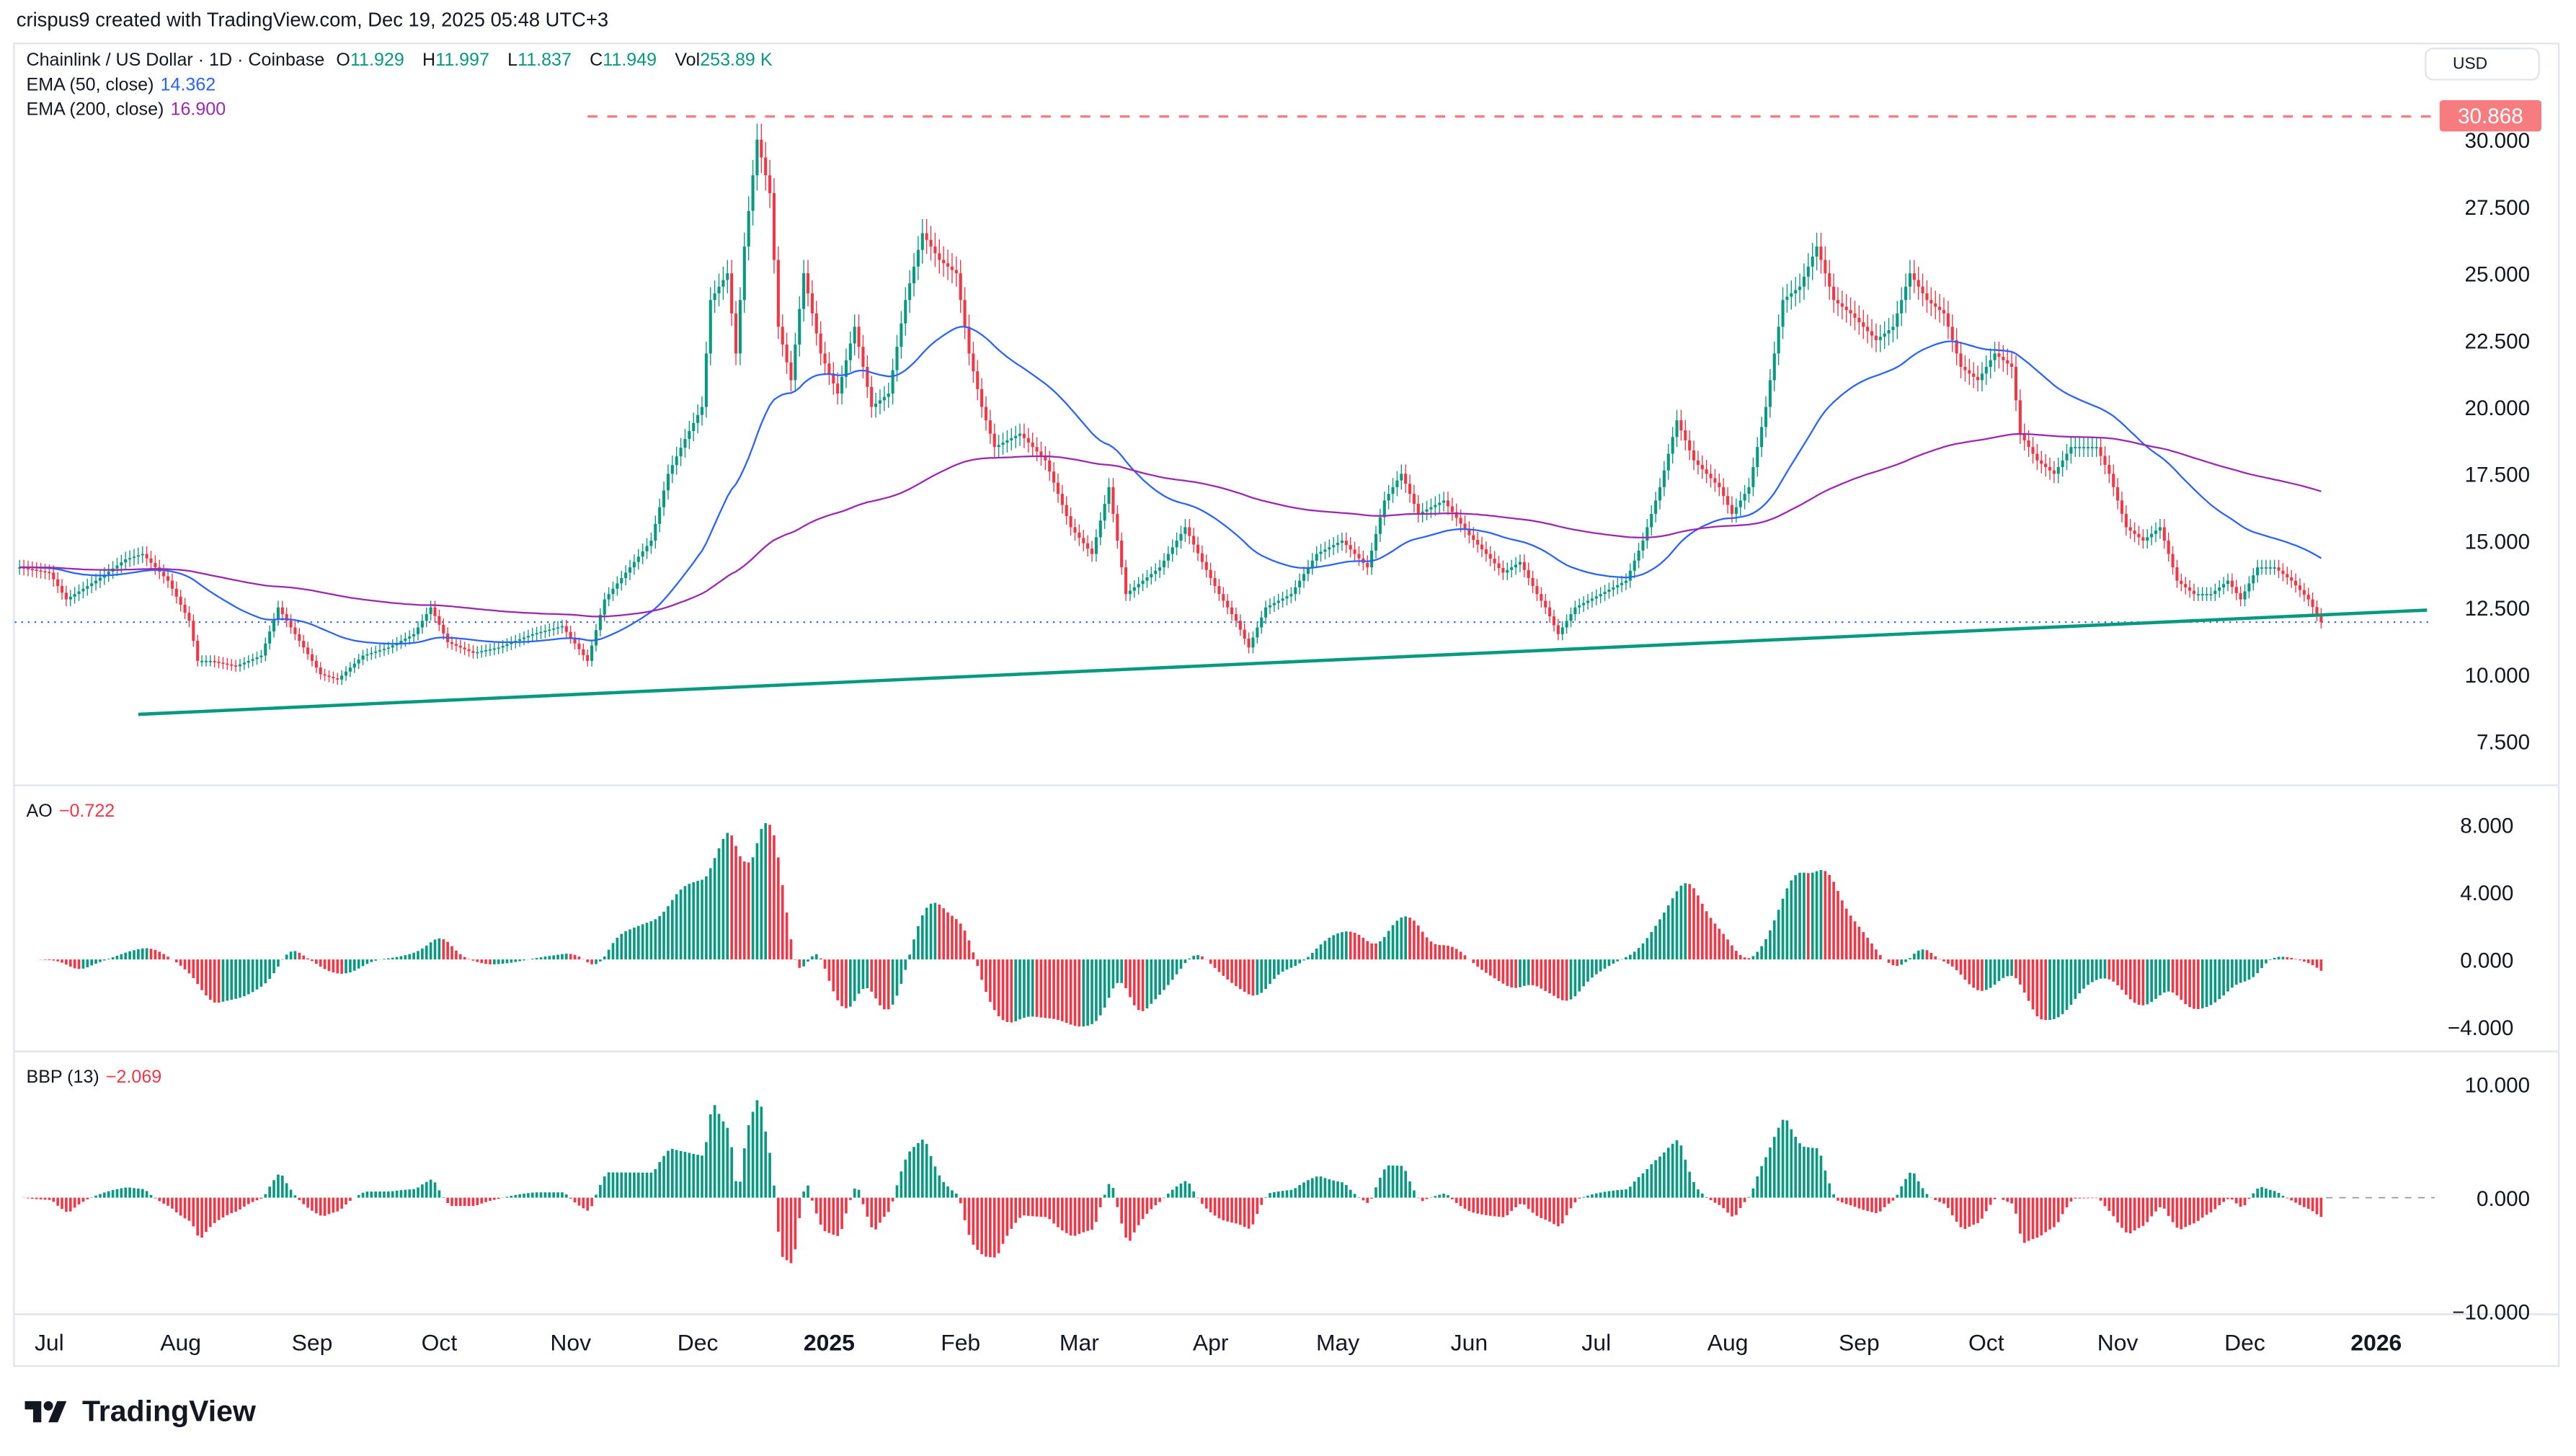  I want to click on high-value: 11.997, so click(462, 60).